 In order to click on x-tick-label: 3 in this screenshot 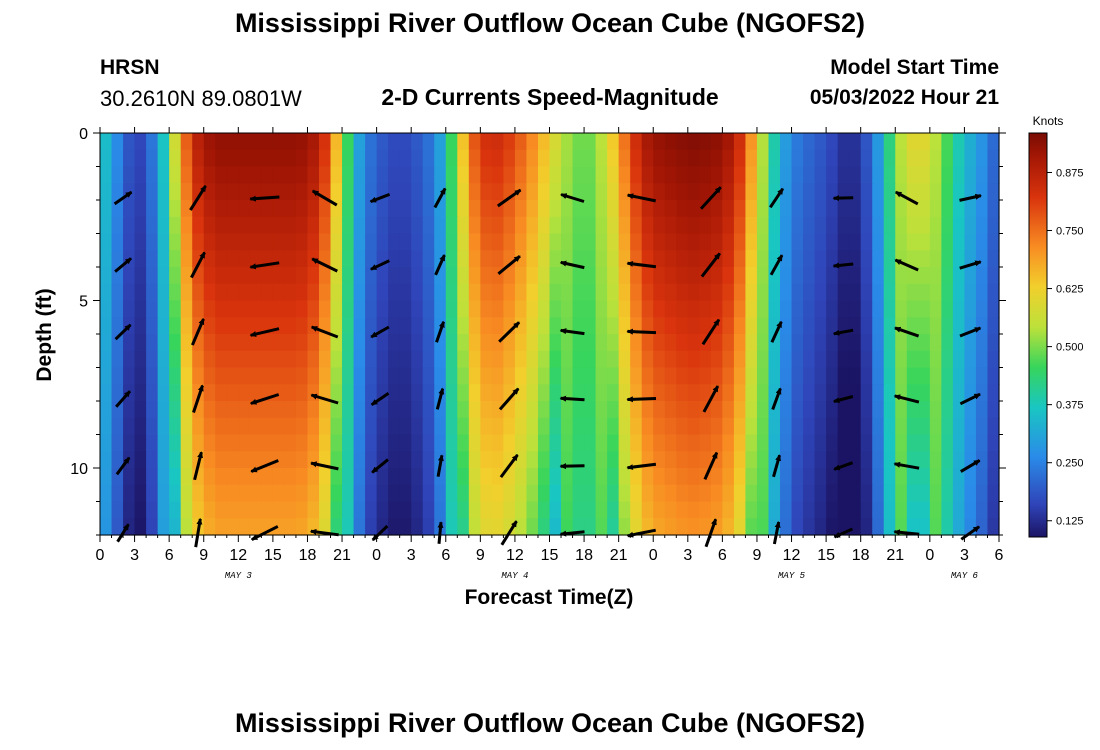, I will do `click(964, 555)`.